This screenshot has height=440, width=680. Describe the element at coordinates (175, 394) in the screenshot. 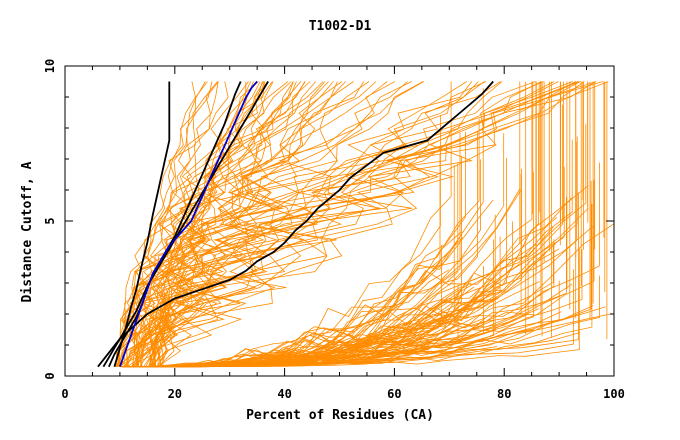

I see `x-tick-label: 20` at that location.